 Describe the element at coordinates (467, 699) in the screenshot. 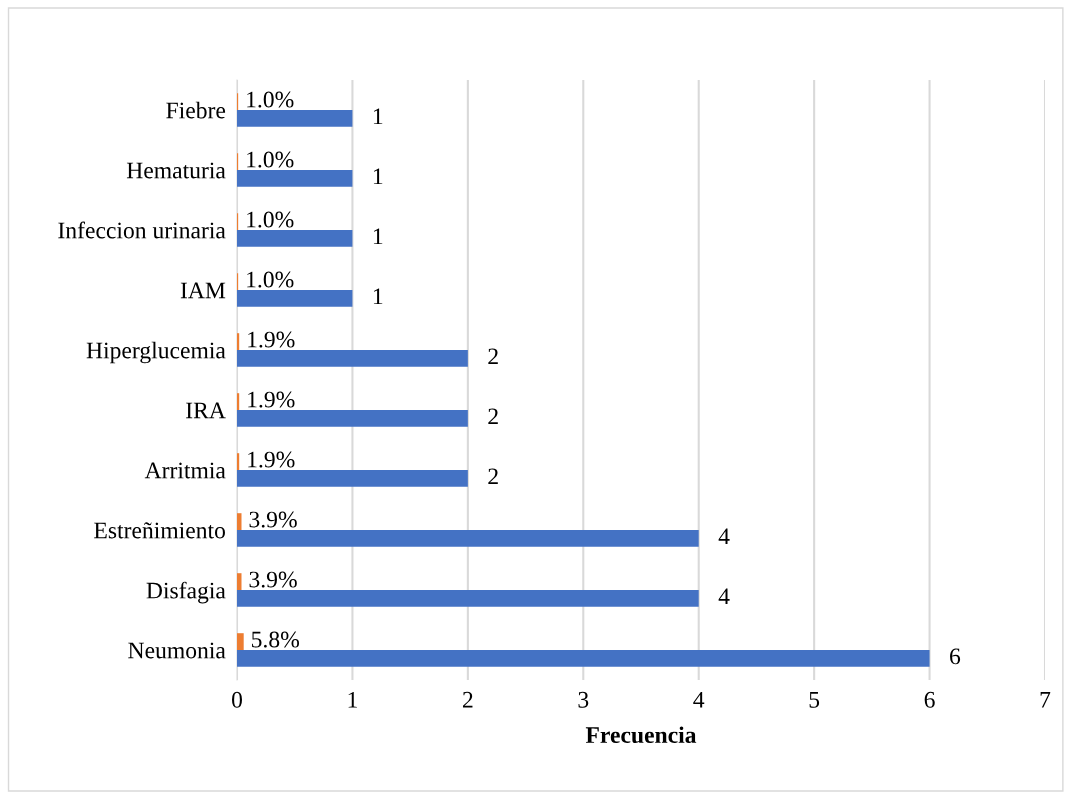

I see `x-tick-label: 2` at that location.